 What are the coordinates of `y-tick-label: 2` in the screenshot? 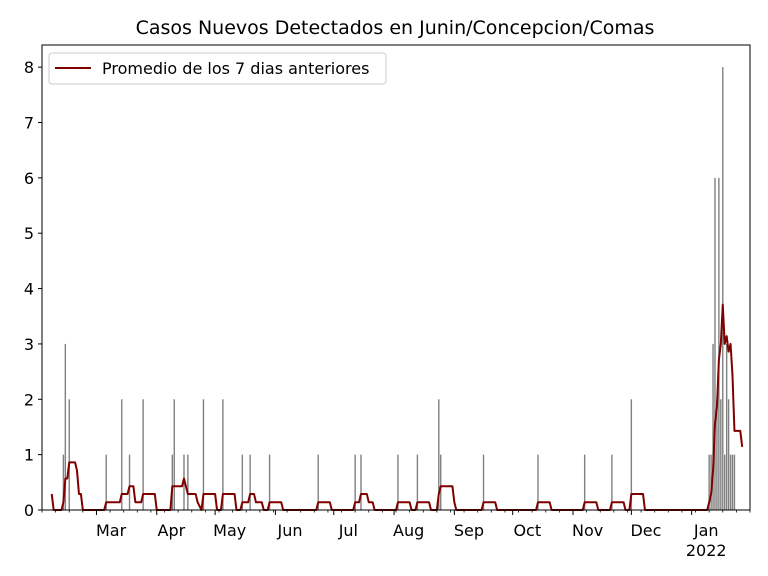 It's located at (29, 399).